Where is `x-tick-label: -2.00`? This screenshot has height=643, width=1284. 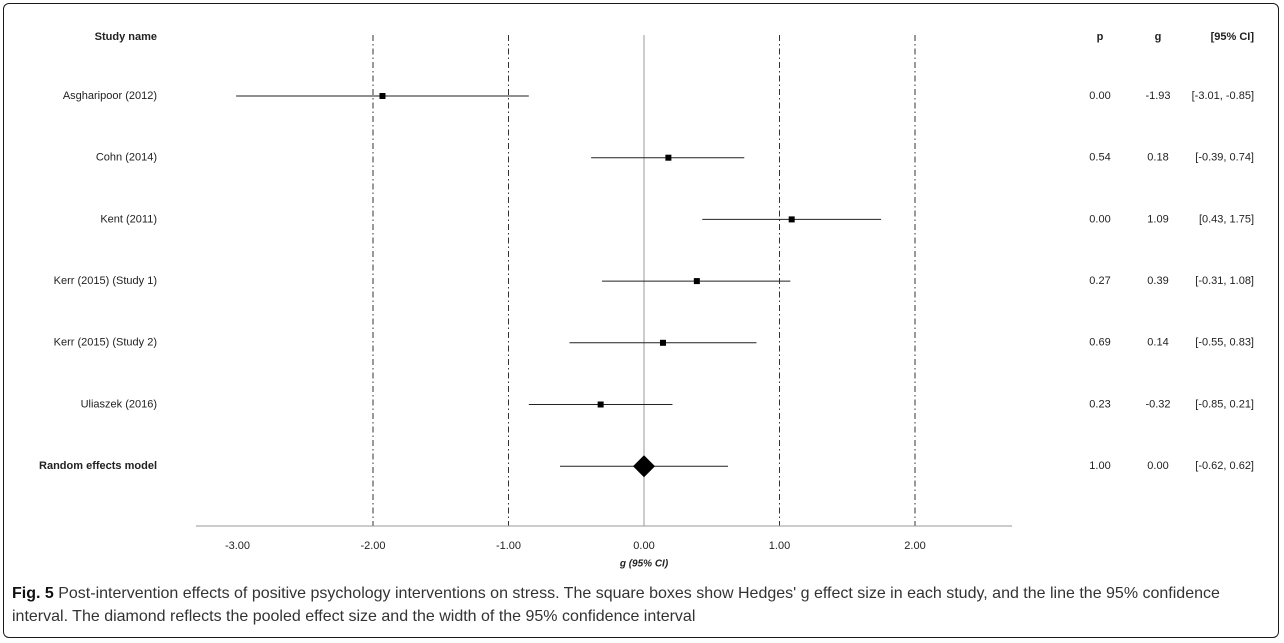 x-tick-label: -2.00 is located at coordinates (372, 546).